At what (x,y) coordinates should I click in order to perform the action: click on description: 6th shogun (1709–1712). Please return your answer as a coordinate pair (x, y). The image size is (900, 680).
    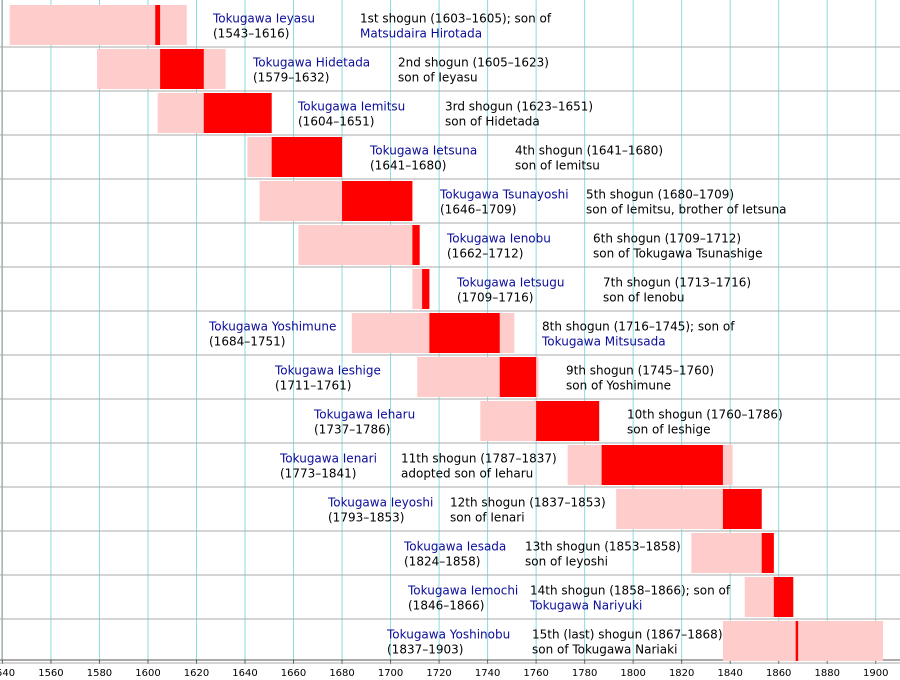
    Looking at the image, I should click on (667, 239).